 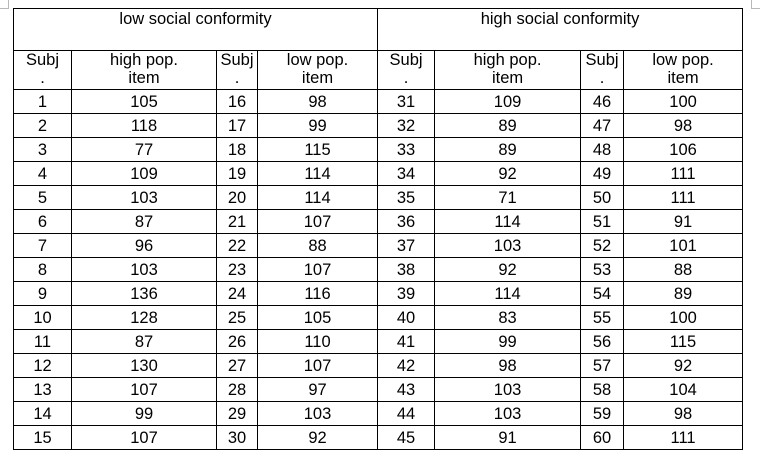 What do you see at coordinates (42, 293) in the screenshot?
I see `table-cell: 9` at bounding box center [42, 293].